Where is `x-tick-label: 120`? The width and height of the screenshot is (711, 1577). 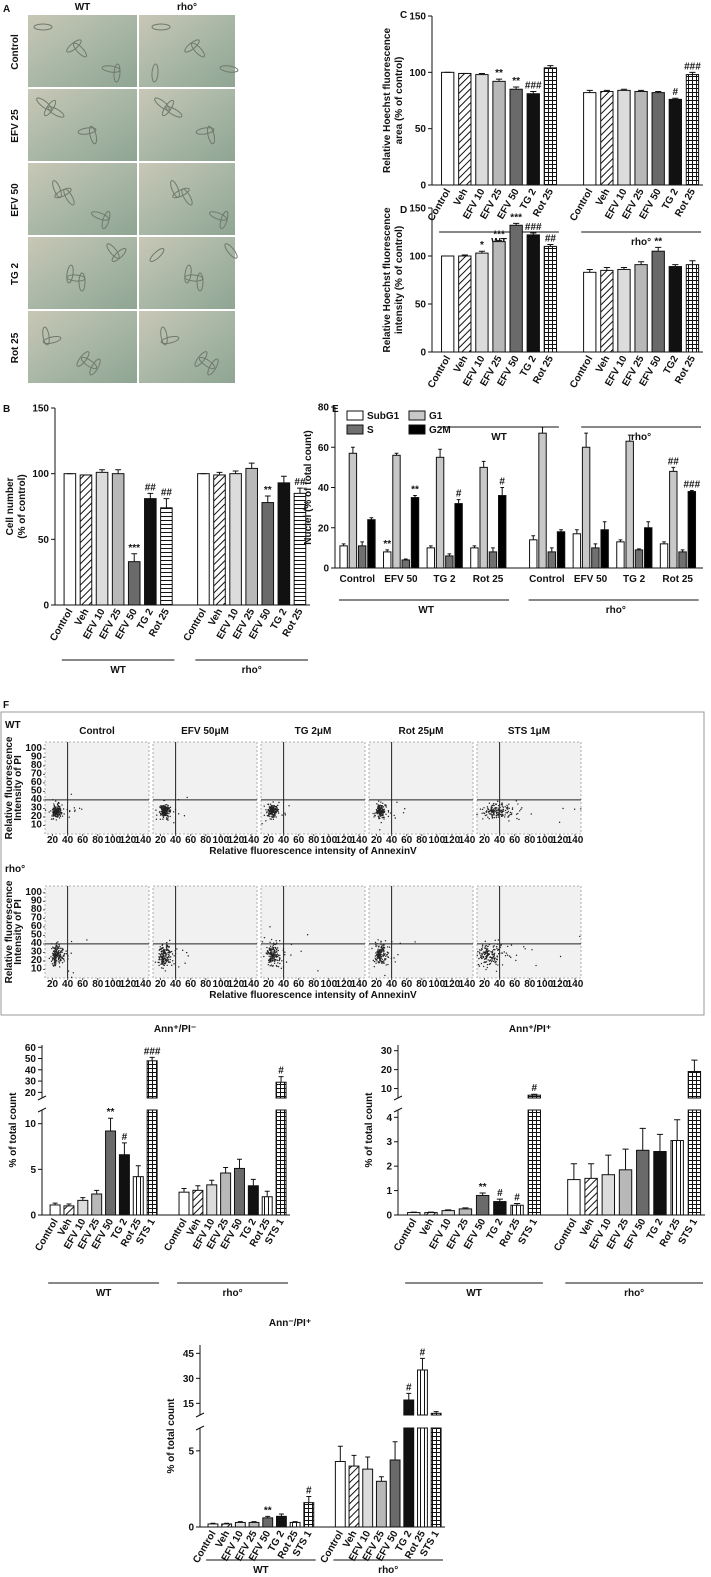 x-tick-label: 120 is located at coordinates (128, 840).